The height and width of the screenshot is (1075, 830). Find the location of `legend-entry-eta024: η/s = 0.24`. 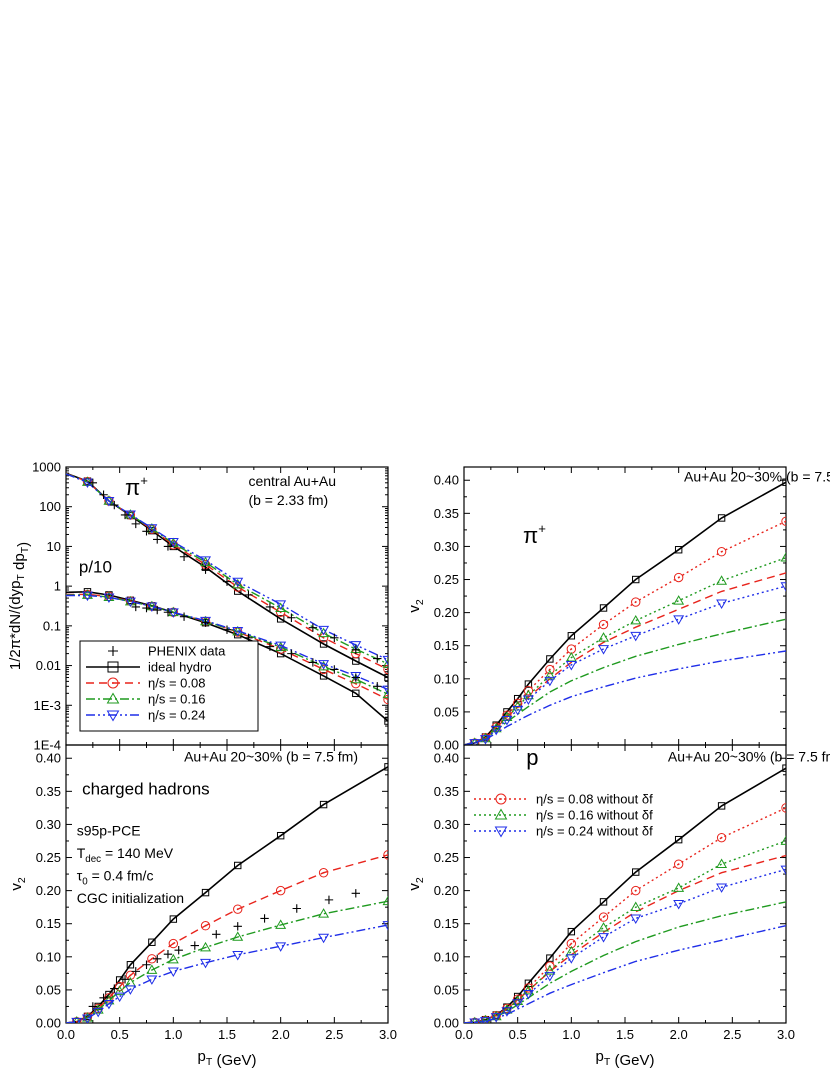

legend-entry-eta024: η/s = 0.24 is located at coordinates (145, 715).